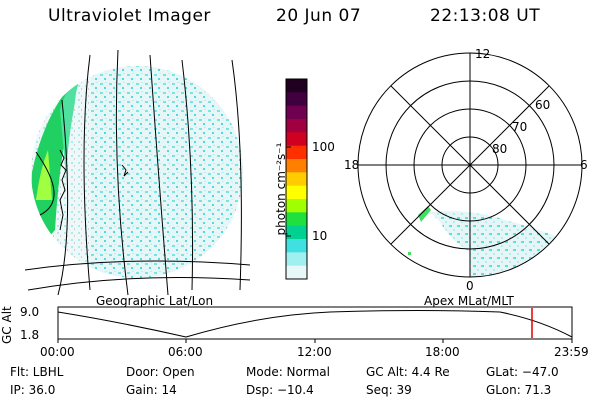 The height and width of the screenshot is (400, 600). What do you see at coordinates (485, 16) in the screenshot?
I see `observation-time: 22:13:08 UT` at bounding box center [485, 16].